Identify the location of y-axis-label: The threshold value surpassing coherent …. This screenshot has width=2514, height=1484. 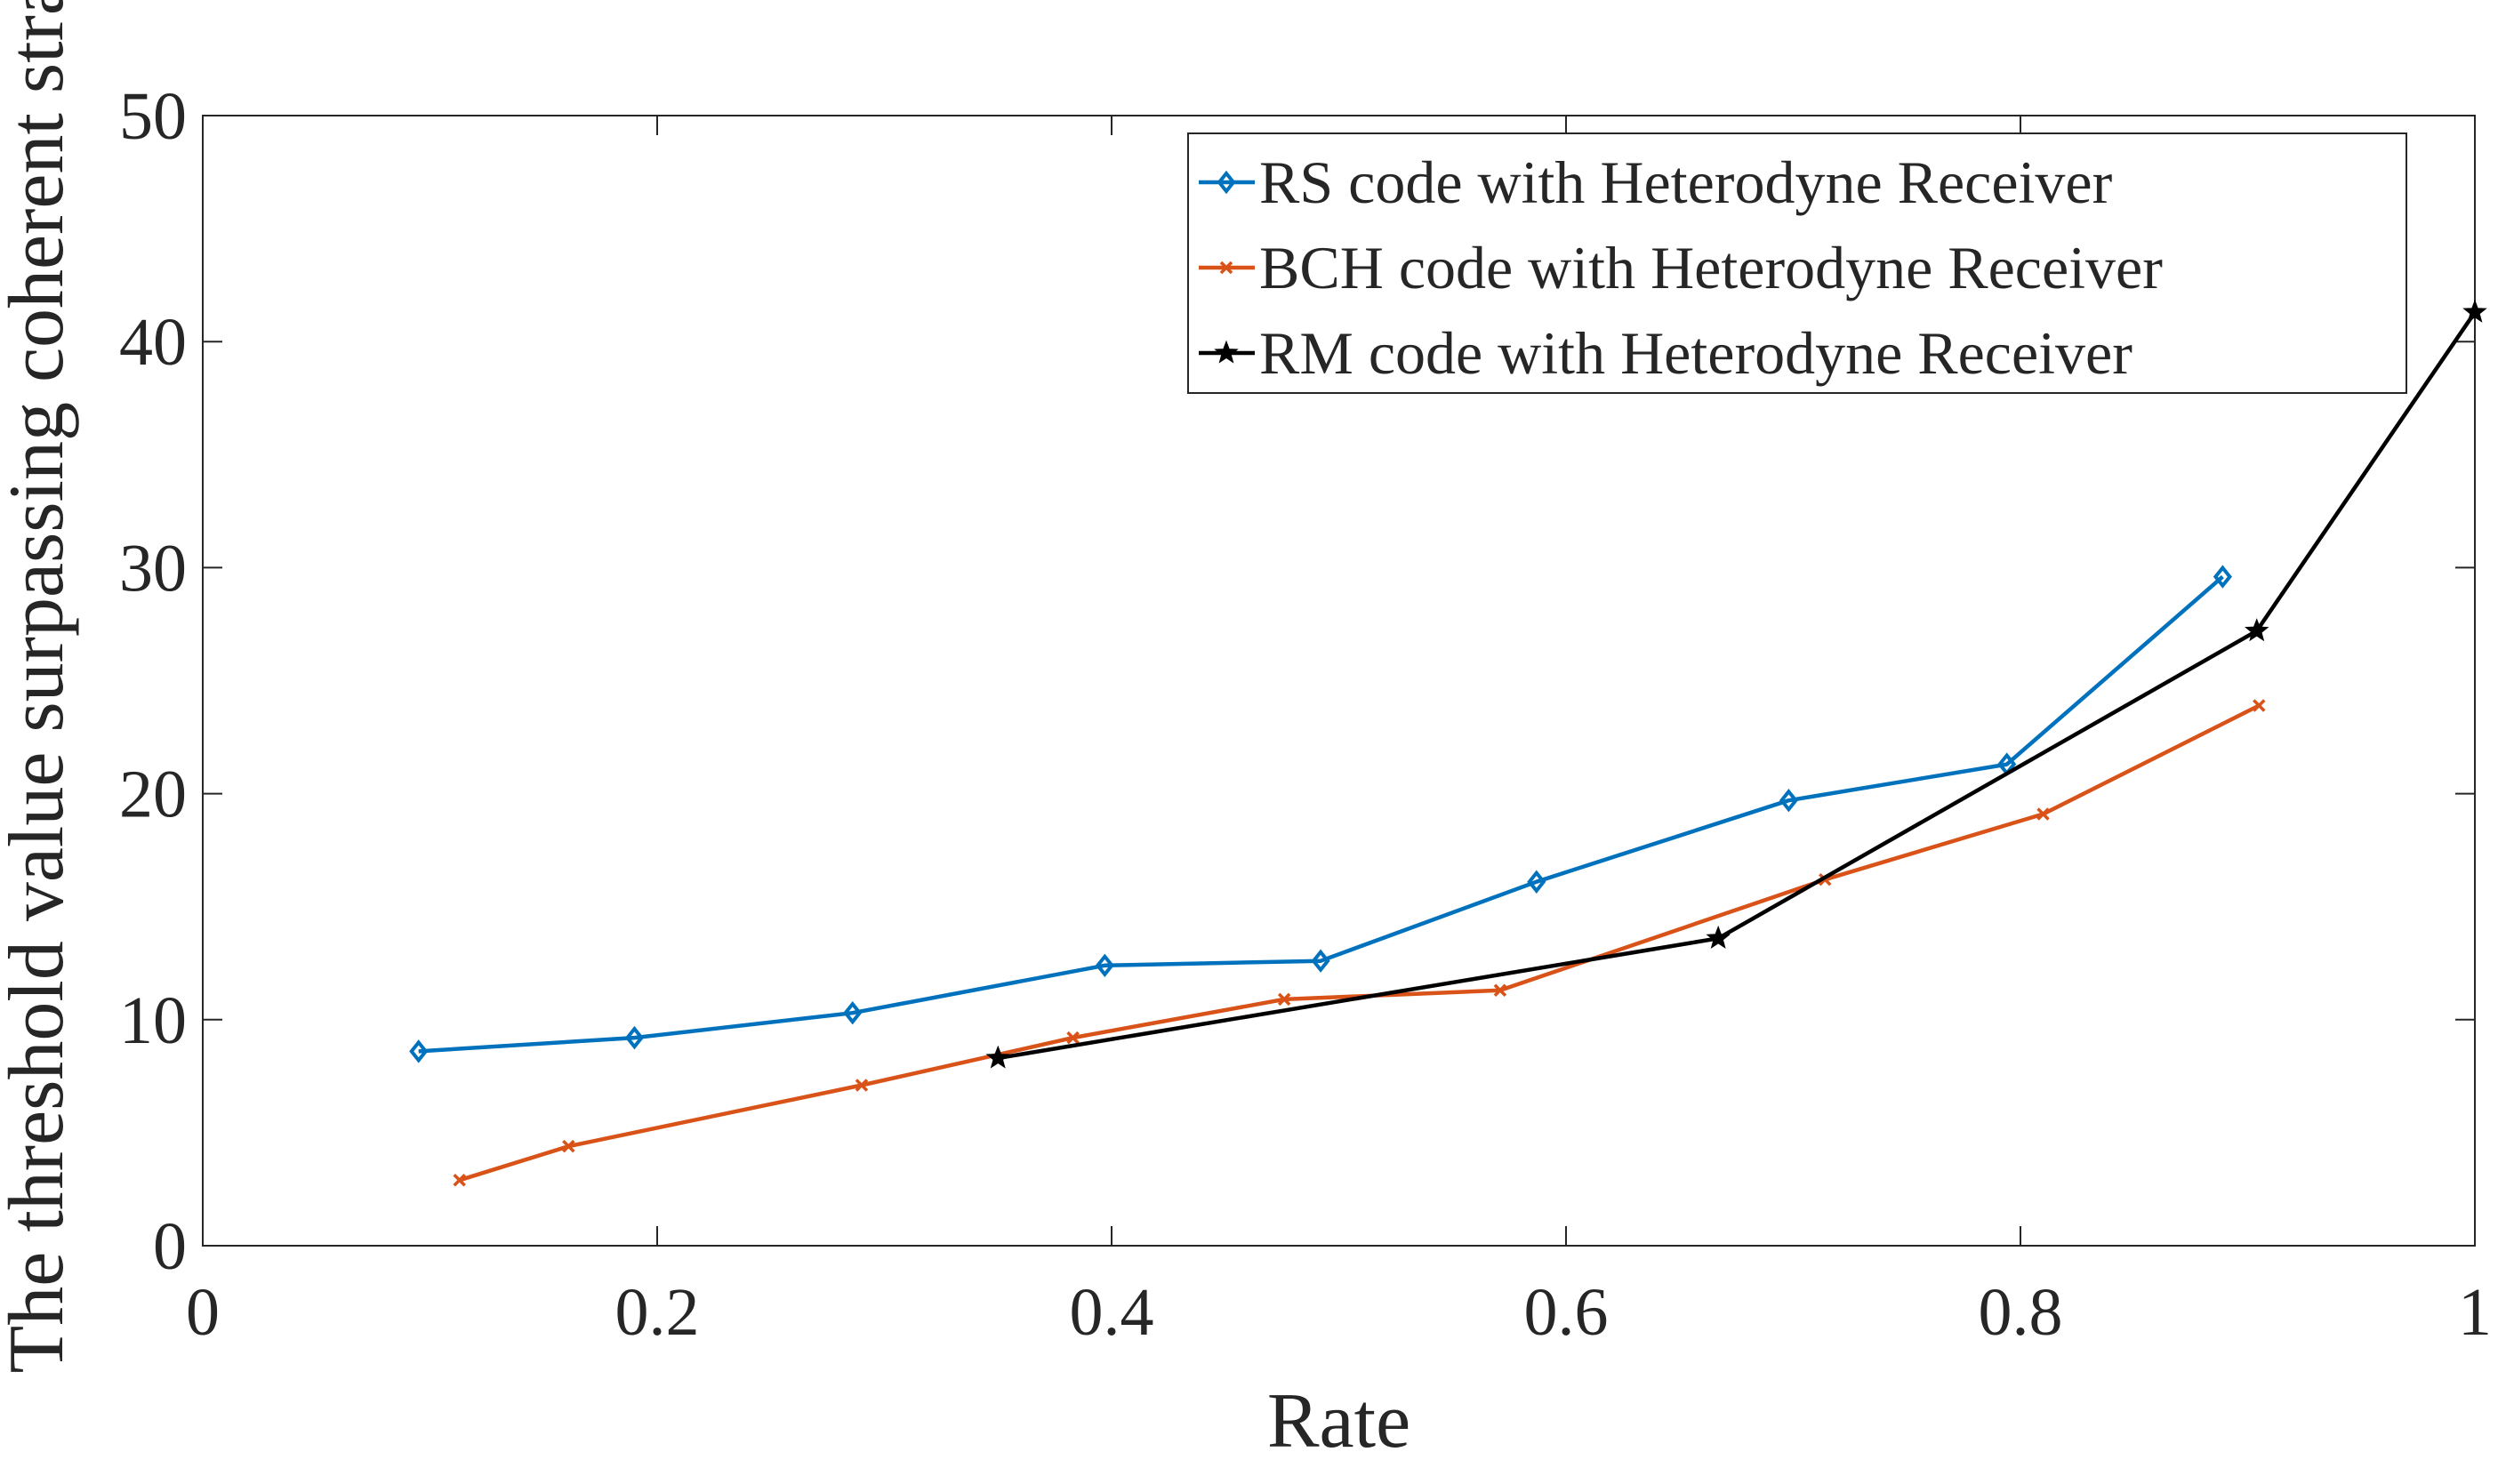
(40, 686).